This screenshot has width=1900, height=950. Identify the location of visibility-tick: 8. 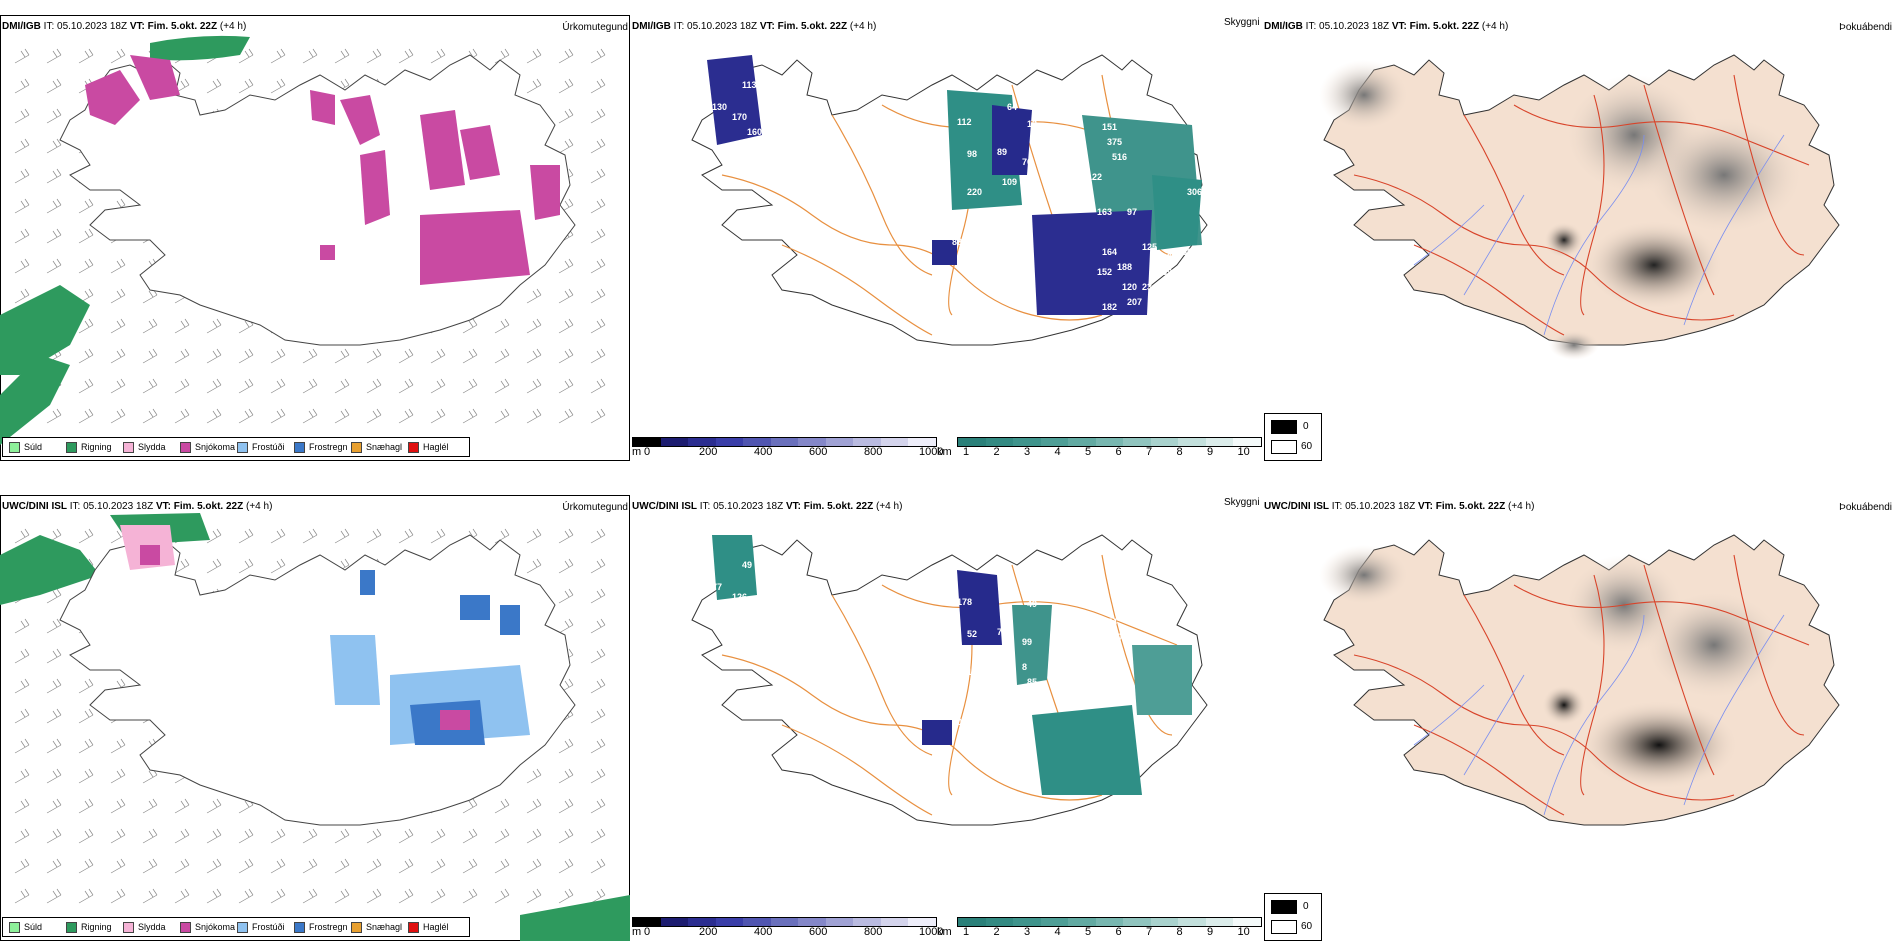
(1179, 452).